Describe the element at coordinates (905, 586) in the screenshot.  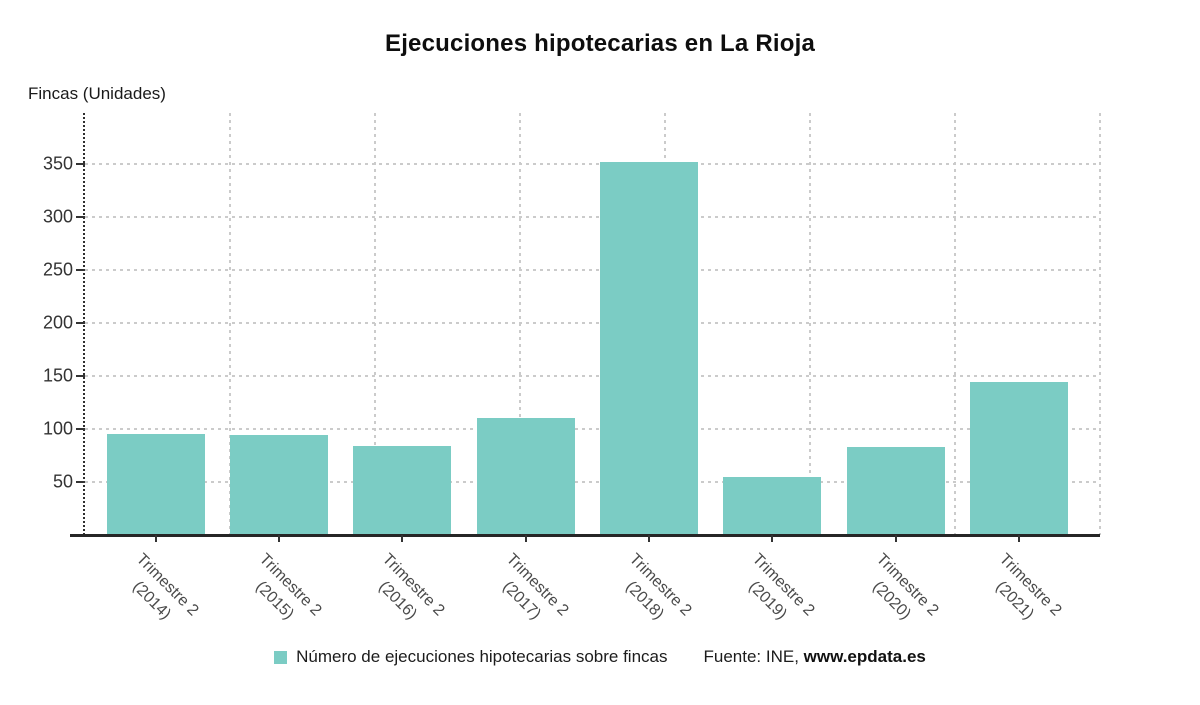
I see `x-tick-label: Trimestre 2 (2020)` at that location.